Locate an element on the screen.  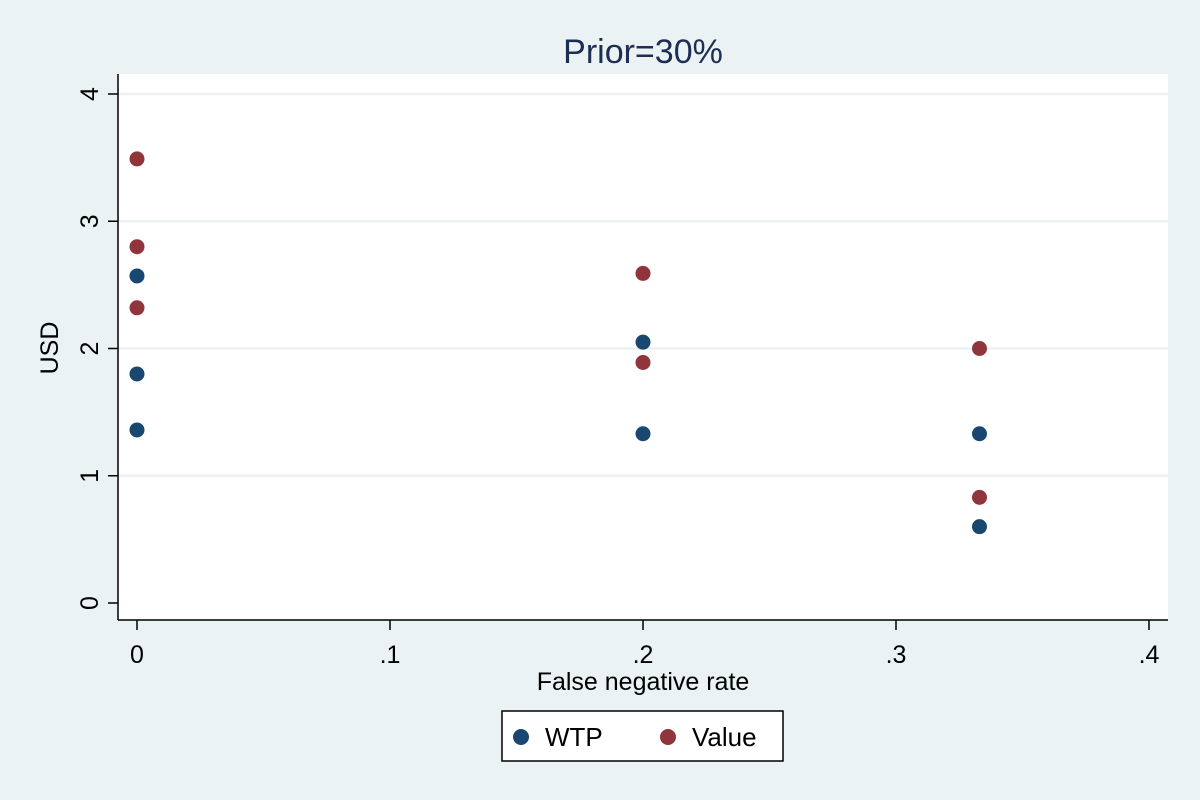
x-axis-label: False negative rate is located at coordinates (643, 682).